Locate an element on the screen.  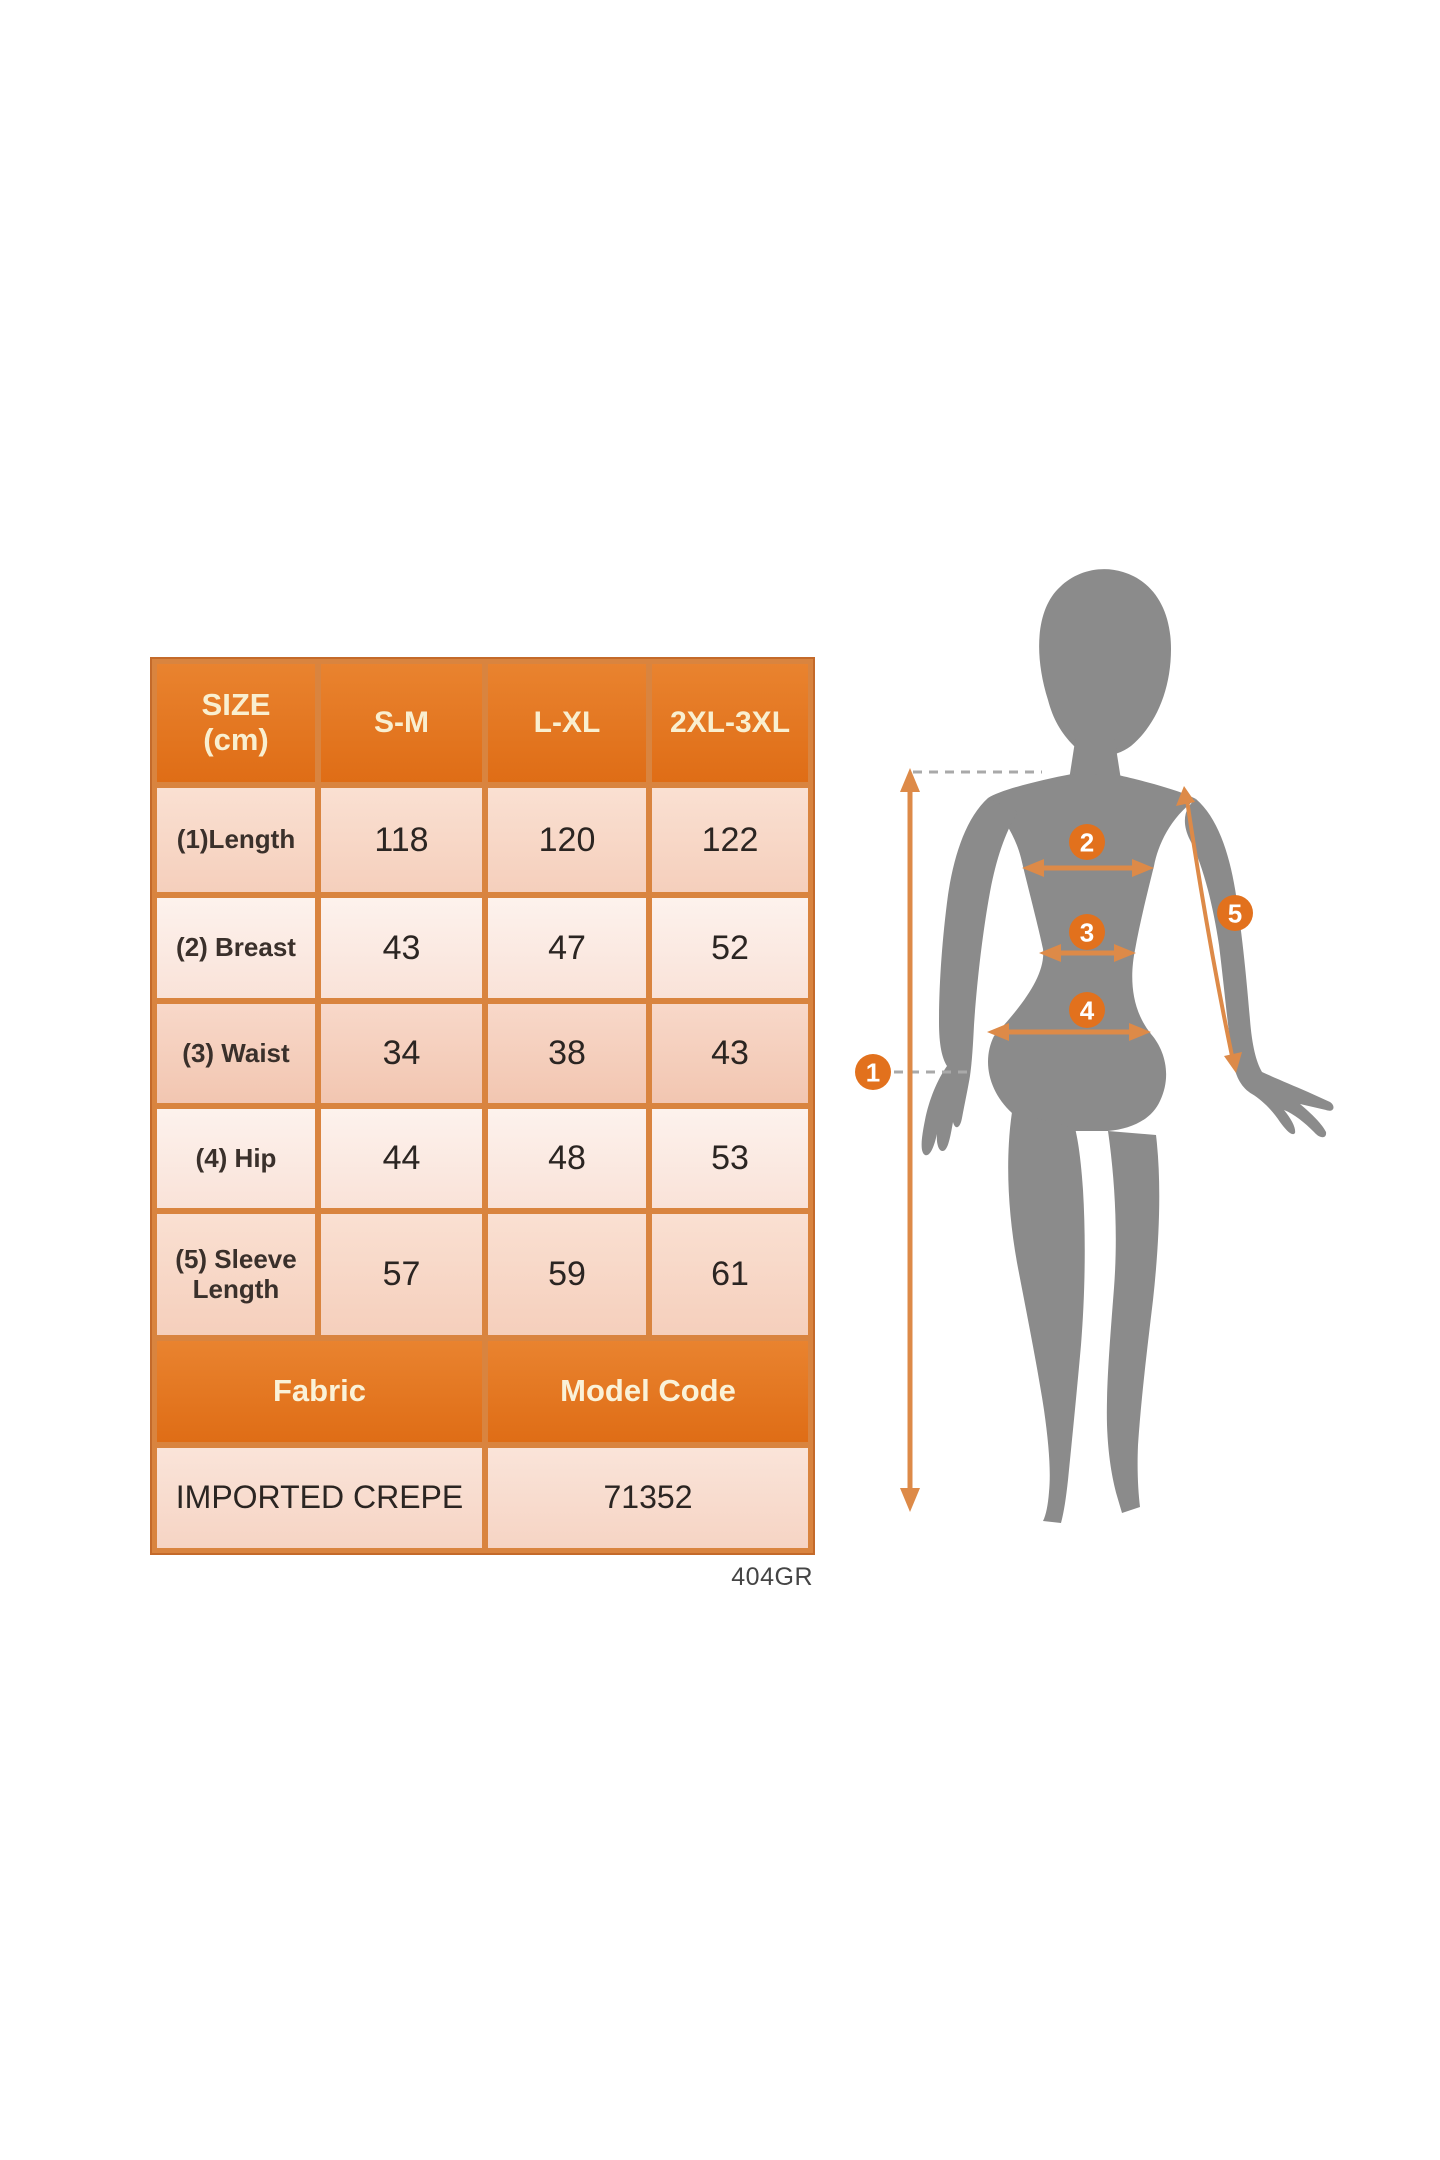
hip-arrowhead-left is located at coordinates (998, 1032).